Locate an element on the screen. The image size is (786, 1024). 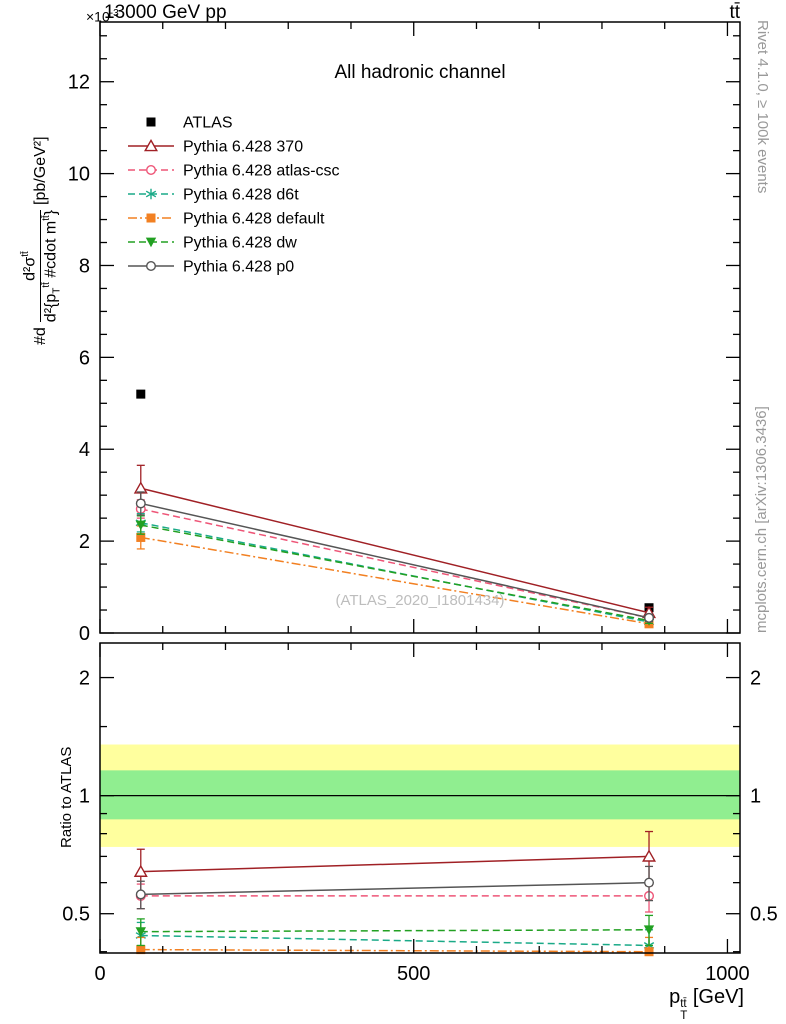
legend-label: Pythia 6.428 p0 is located at coordinates (238, 267).